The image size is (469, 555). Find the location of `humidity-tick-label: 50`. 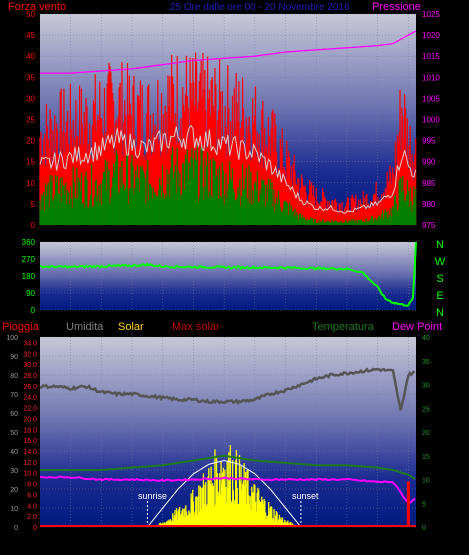

humidity-tick-label: 50 is located at coordinates (14, 433).